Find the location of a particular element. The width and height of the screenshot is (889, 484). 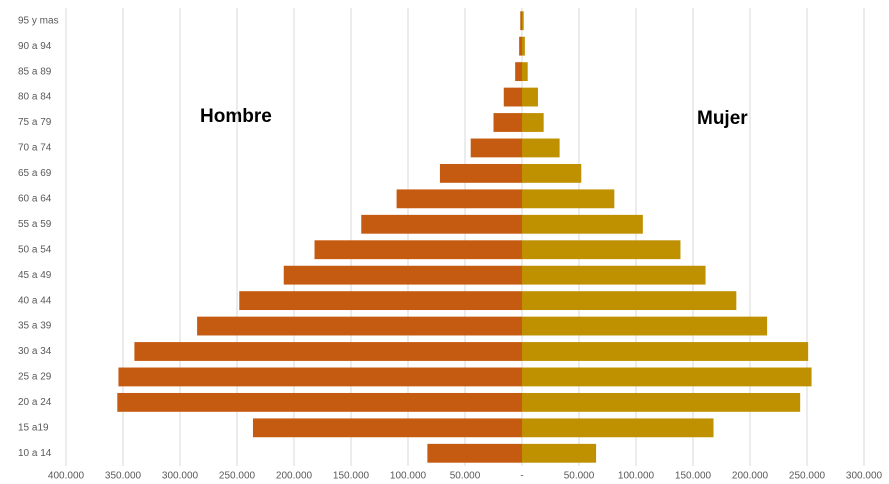

y-tick-label: 80 a 84 is located at coordinates (35, 97).